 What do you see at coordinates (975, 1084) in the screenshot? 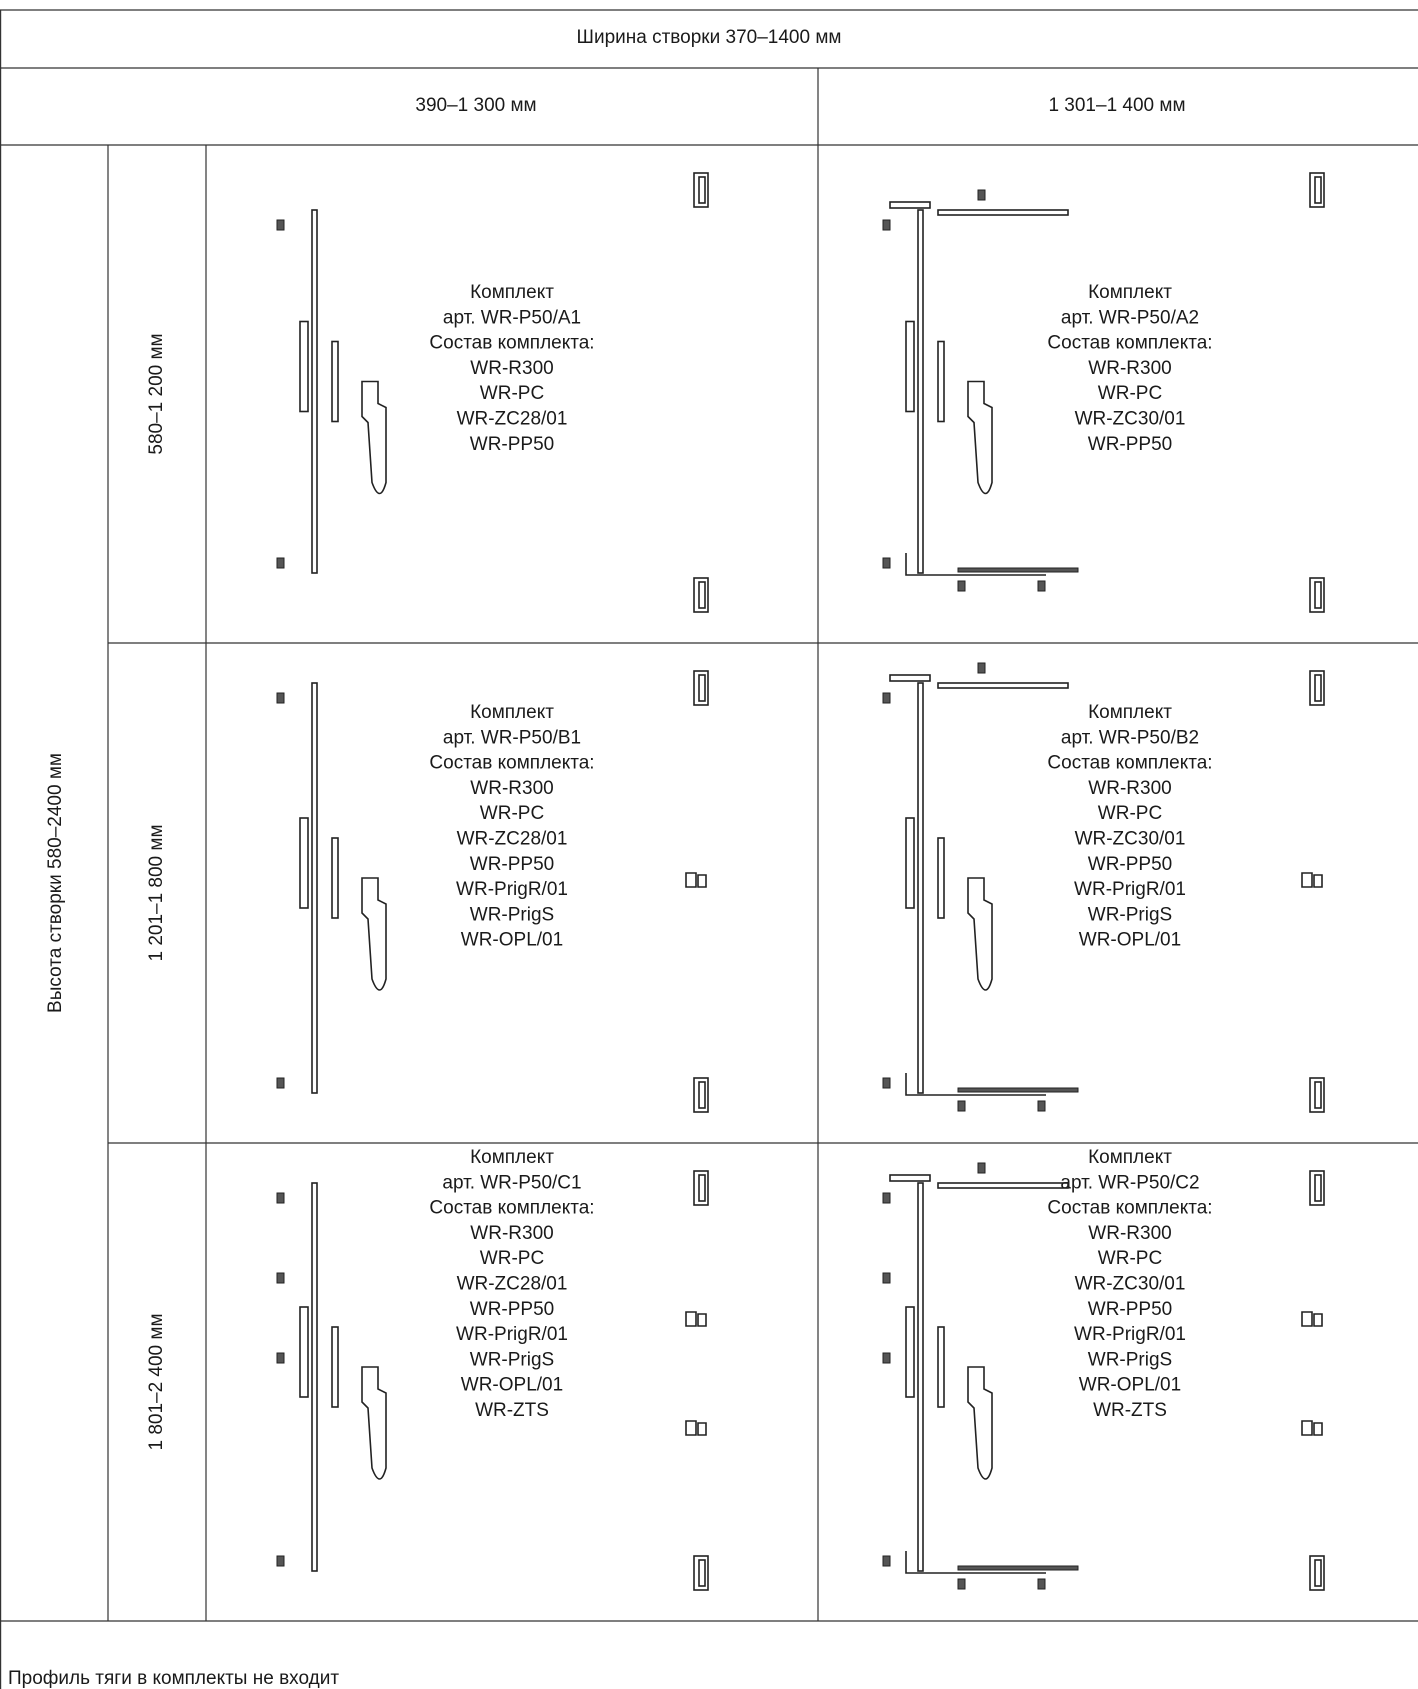
I see `corner` at bounding box center [975, 1084].